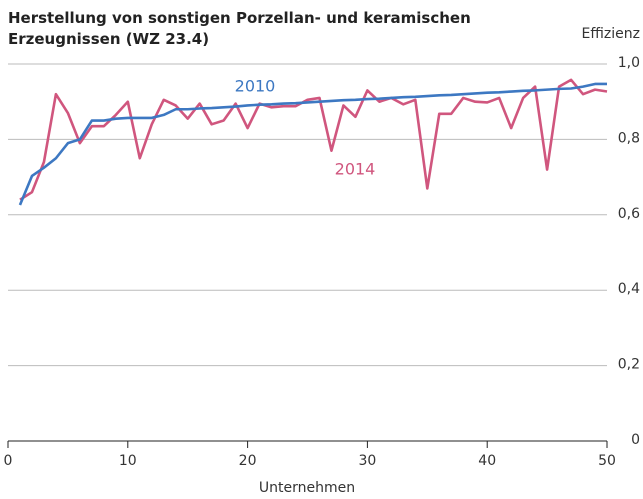 This screenshot has height=499, width=643. Describe the element at coordinates (629, 63) in the screenshot. I see `y-tick-label: 1,0` at that location.